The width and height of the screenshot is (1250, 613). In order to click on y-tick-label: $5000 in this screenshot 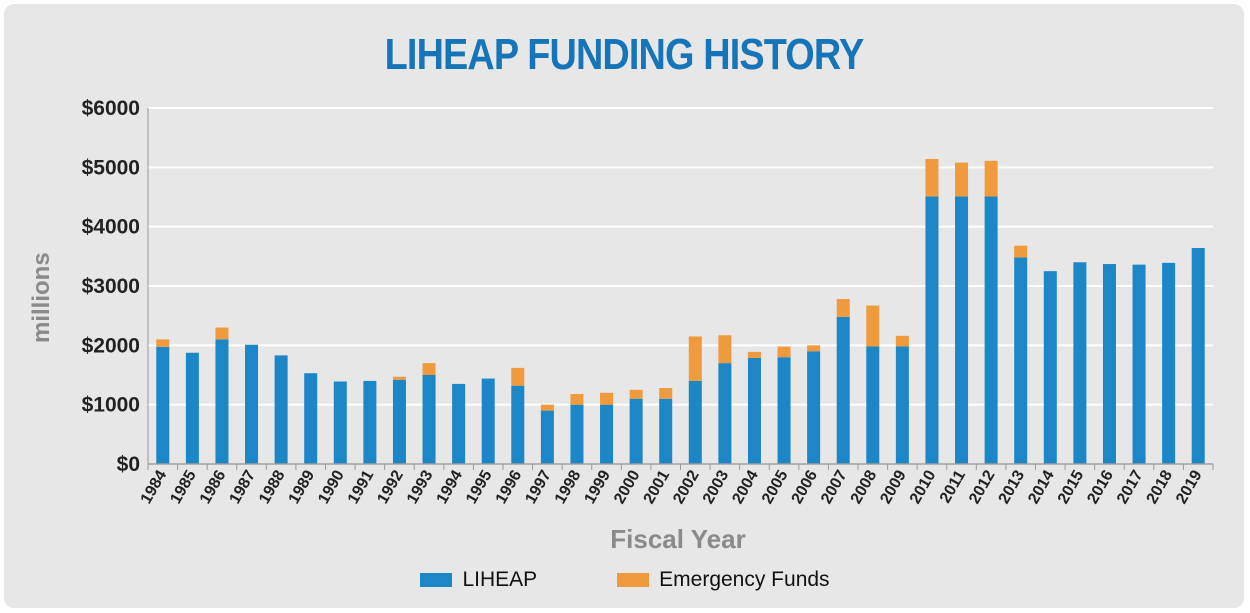, I will do `click(111, 167)`.